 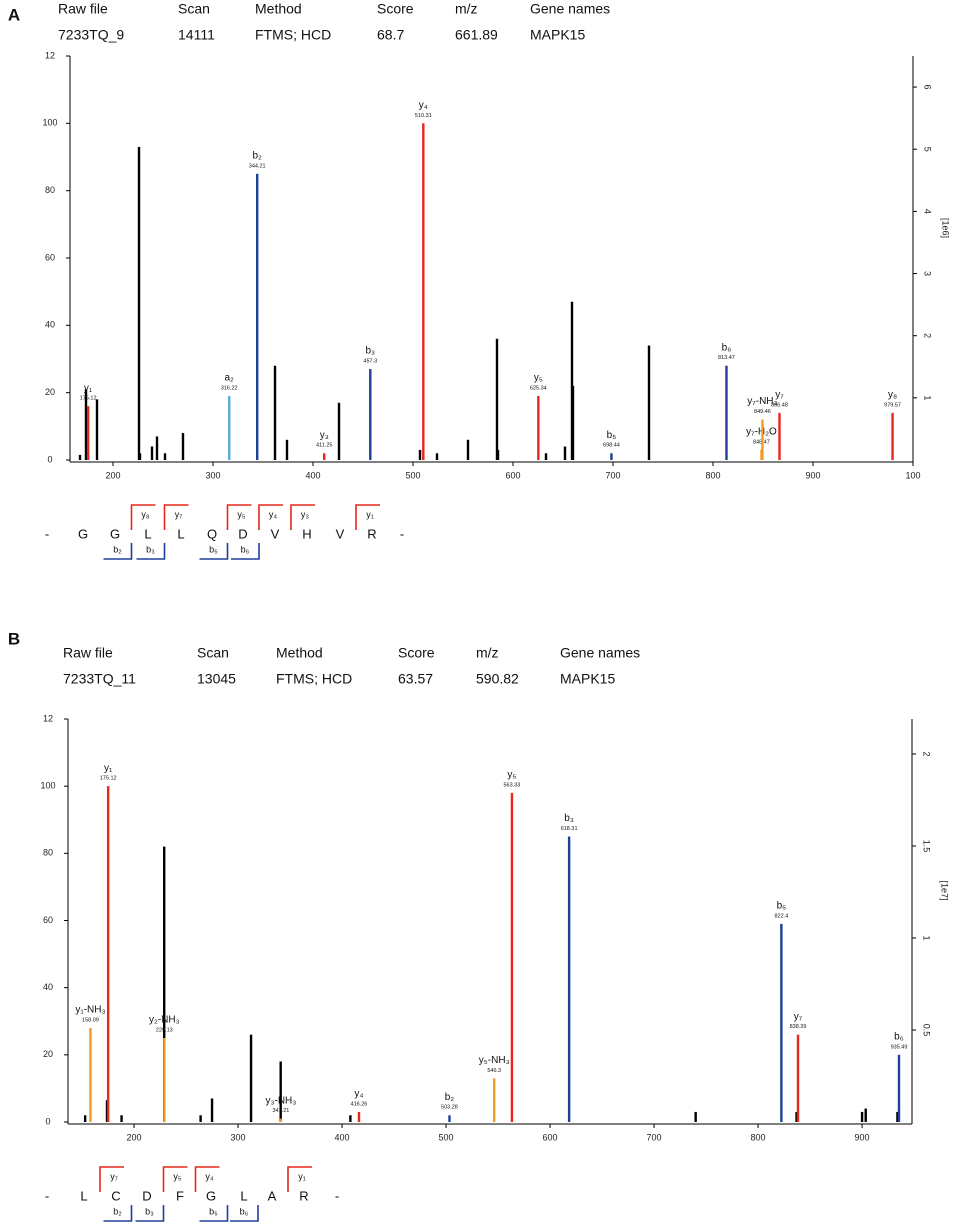 I want to click on ion-label: y₁-NH₃, so click(x=90, y=1010).